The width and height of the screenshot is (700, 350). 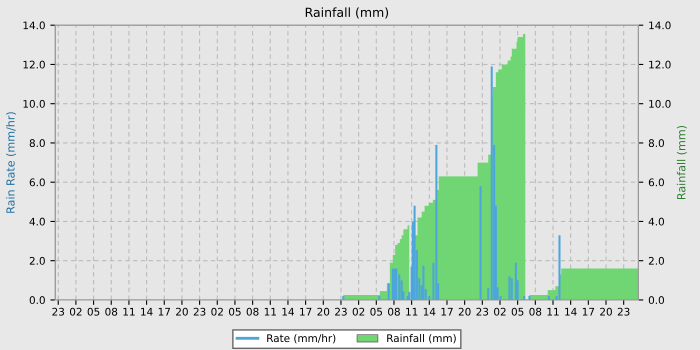 I want to click on y2-tick-label: 0.0, so click(x=656, y=300).